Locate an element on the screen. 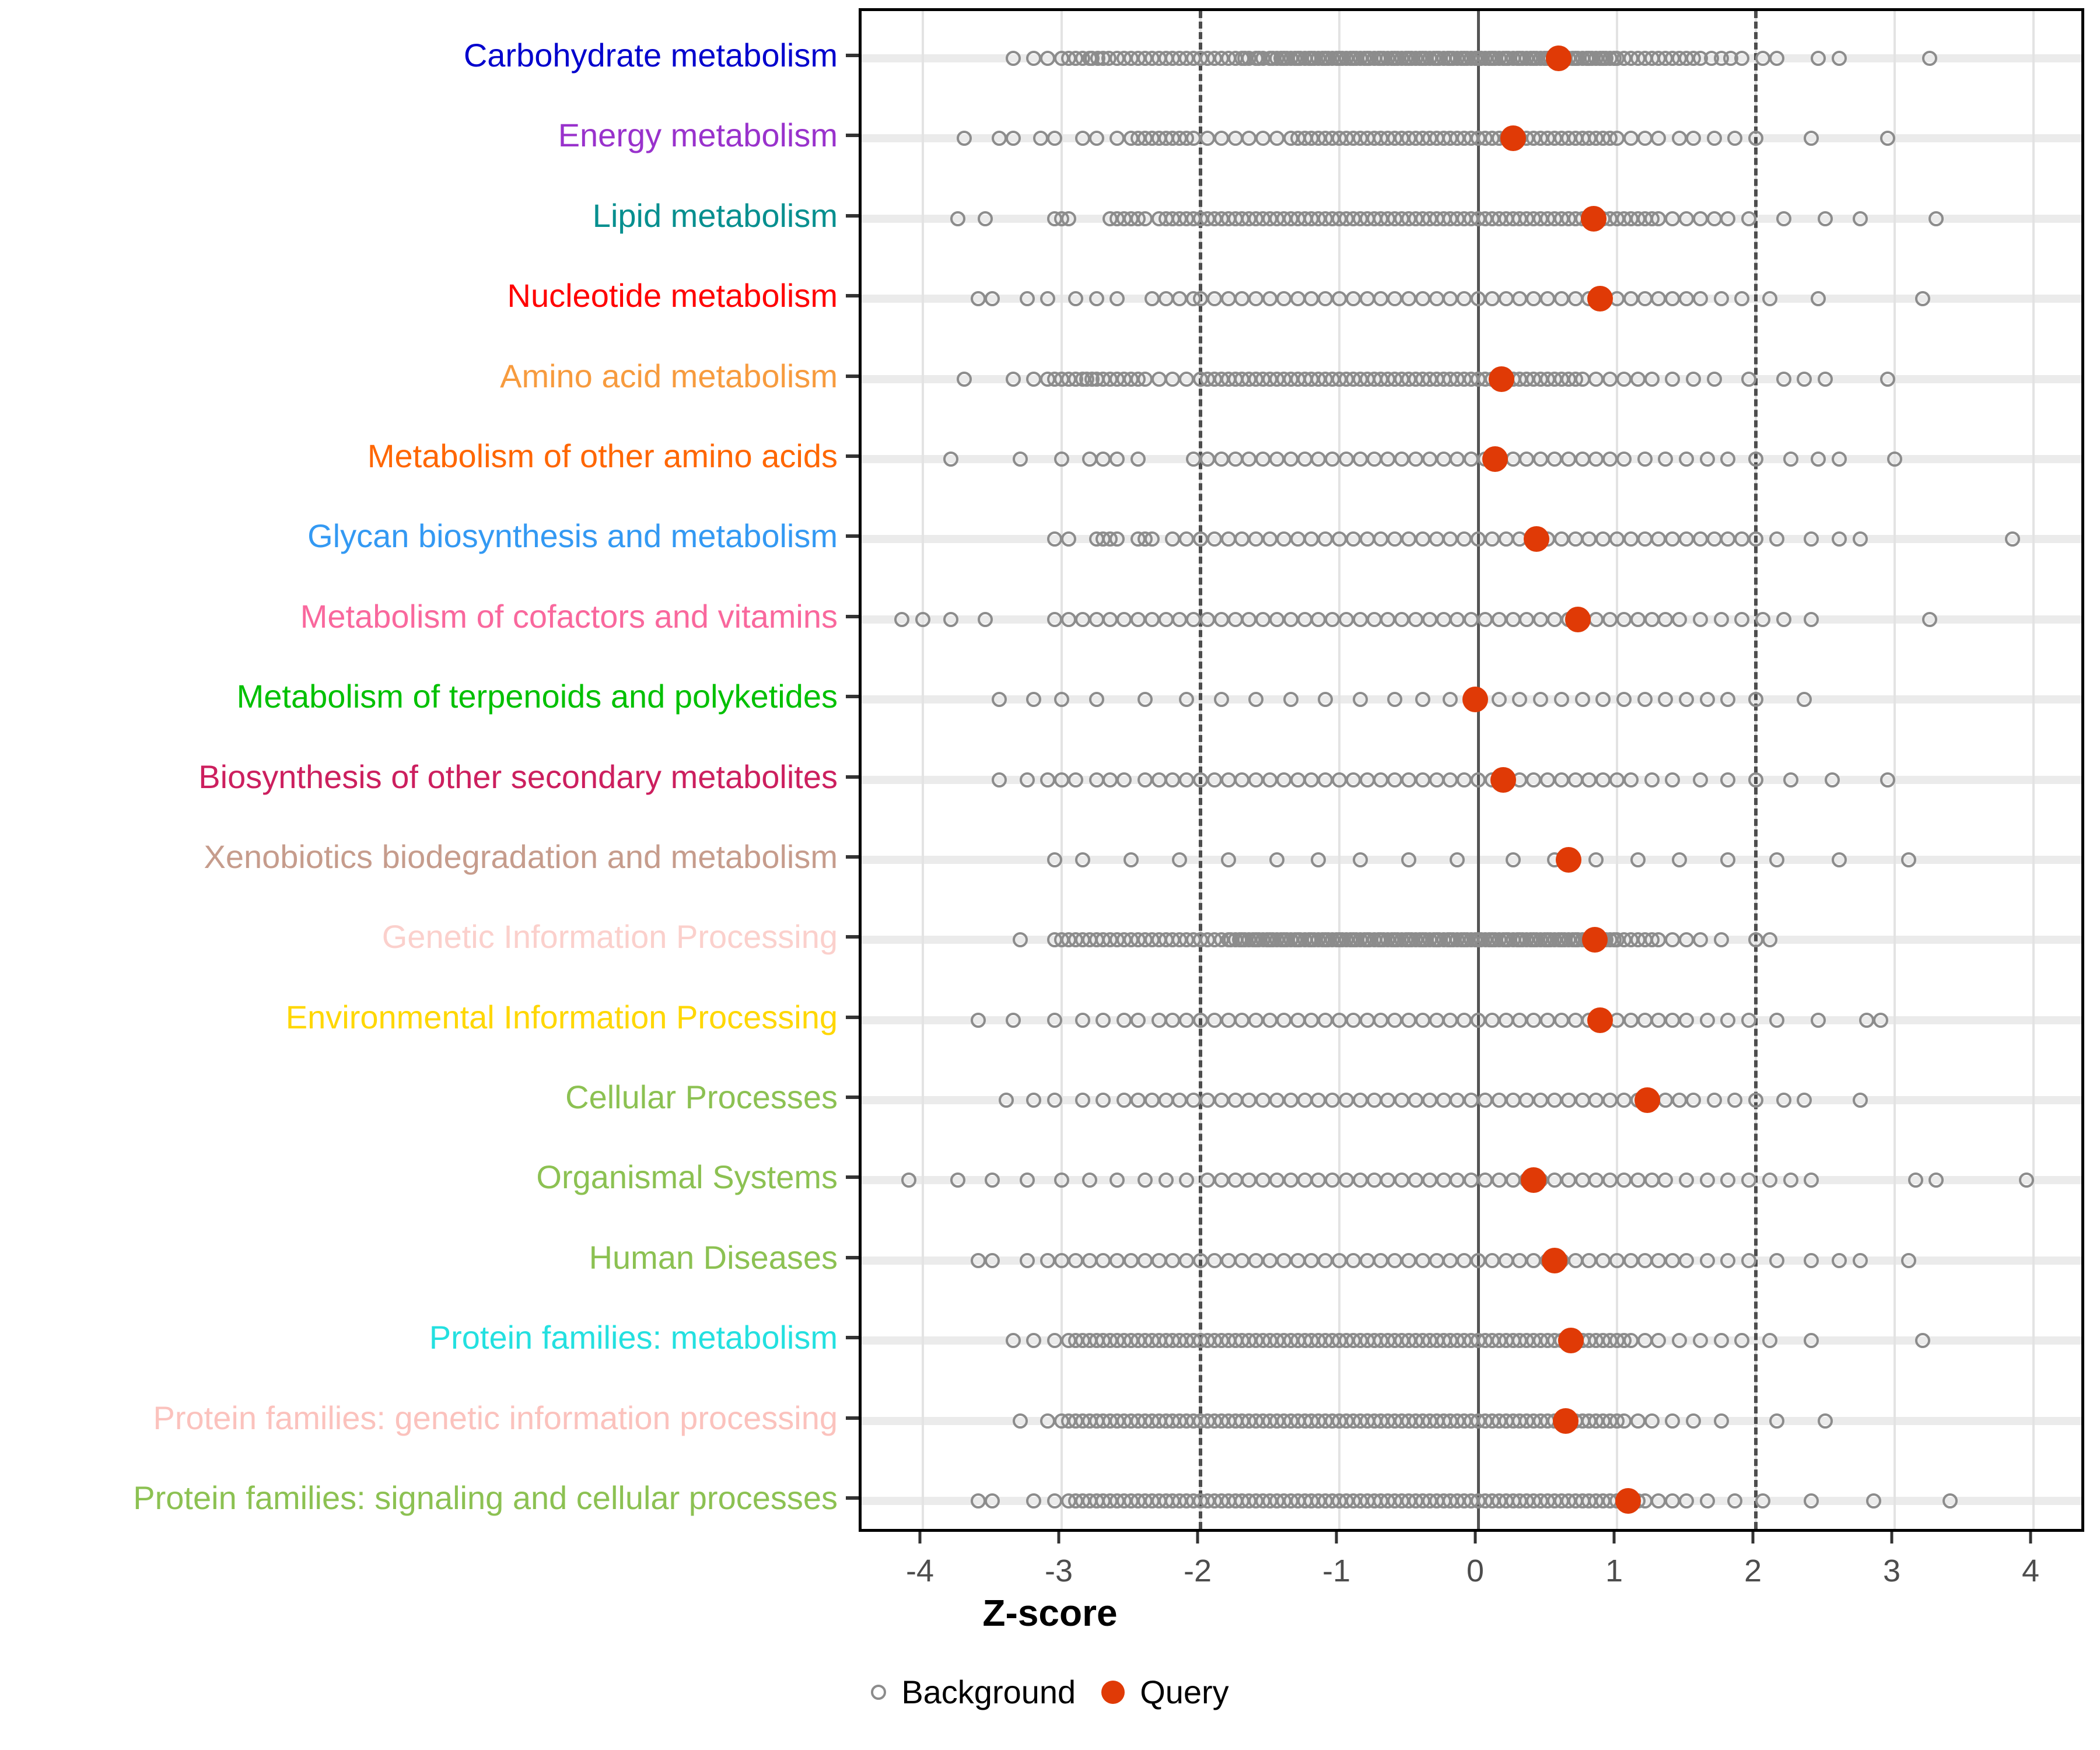  y-axis-label: Genetic Information Processing is located at coordinates (610, 937).